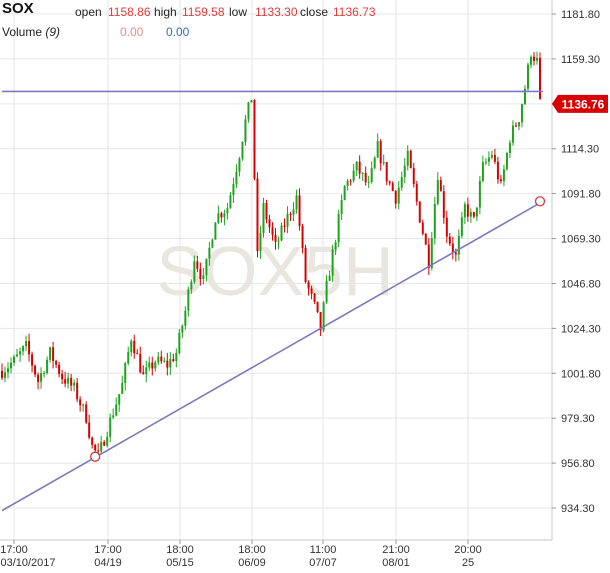 Image resolution: width=610 pixels, height=573 pixels. What do you see at coordinates (468, 550) in the screenshot?
I see `x-tick-time-label: 20:00` at bounding box center [468, 550].